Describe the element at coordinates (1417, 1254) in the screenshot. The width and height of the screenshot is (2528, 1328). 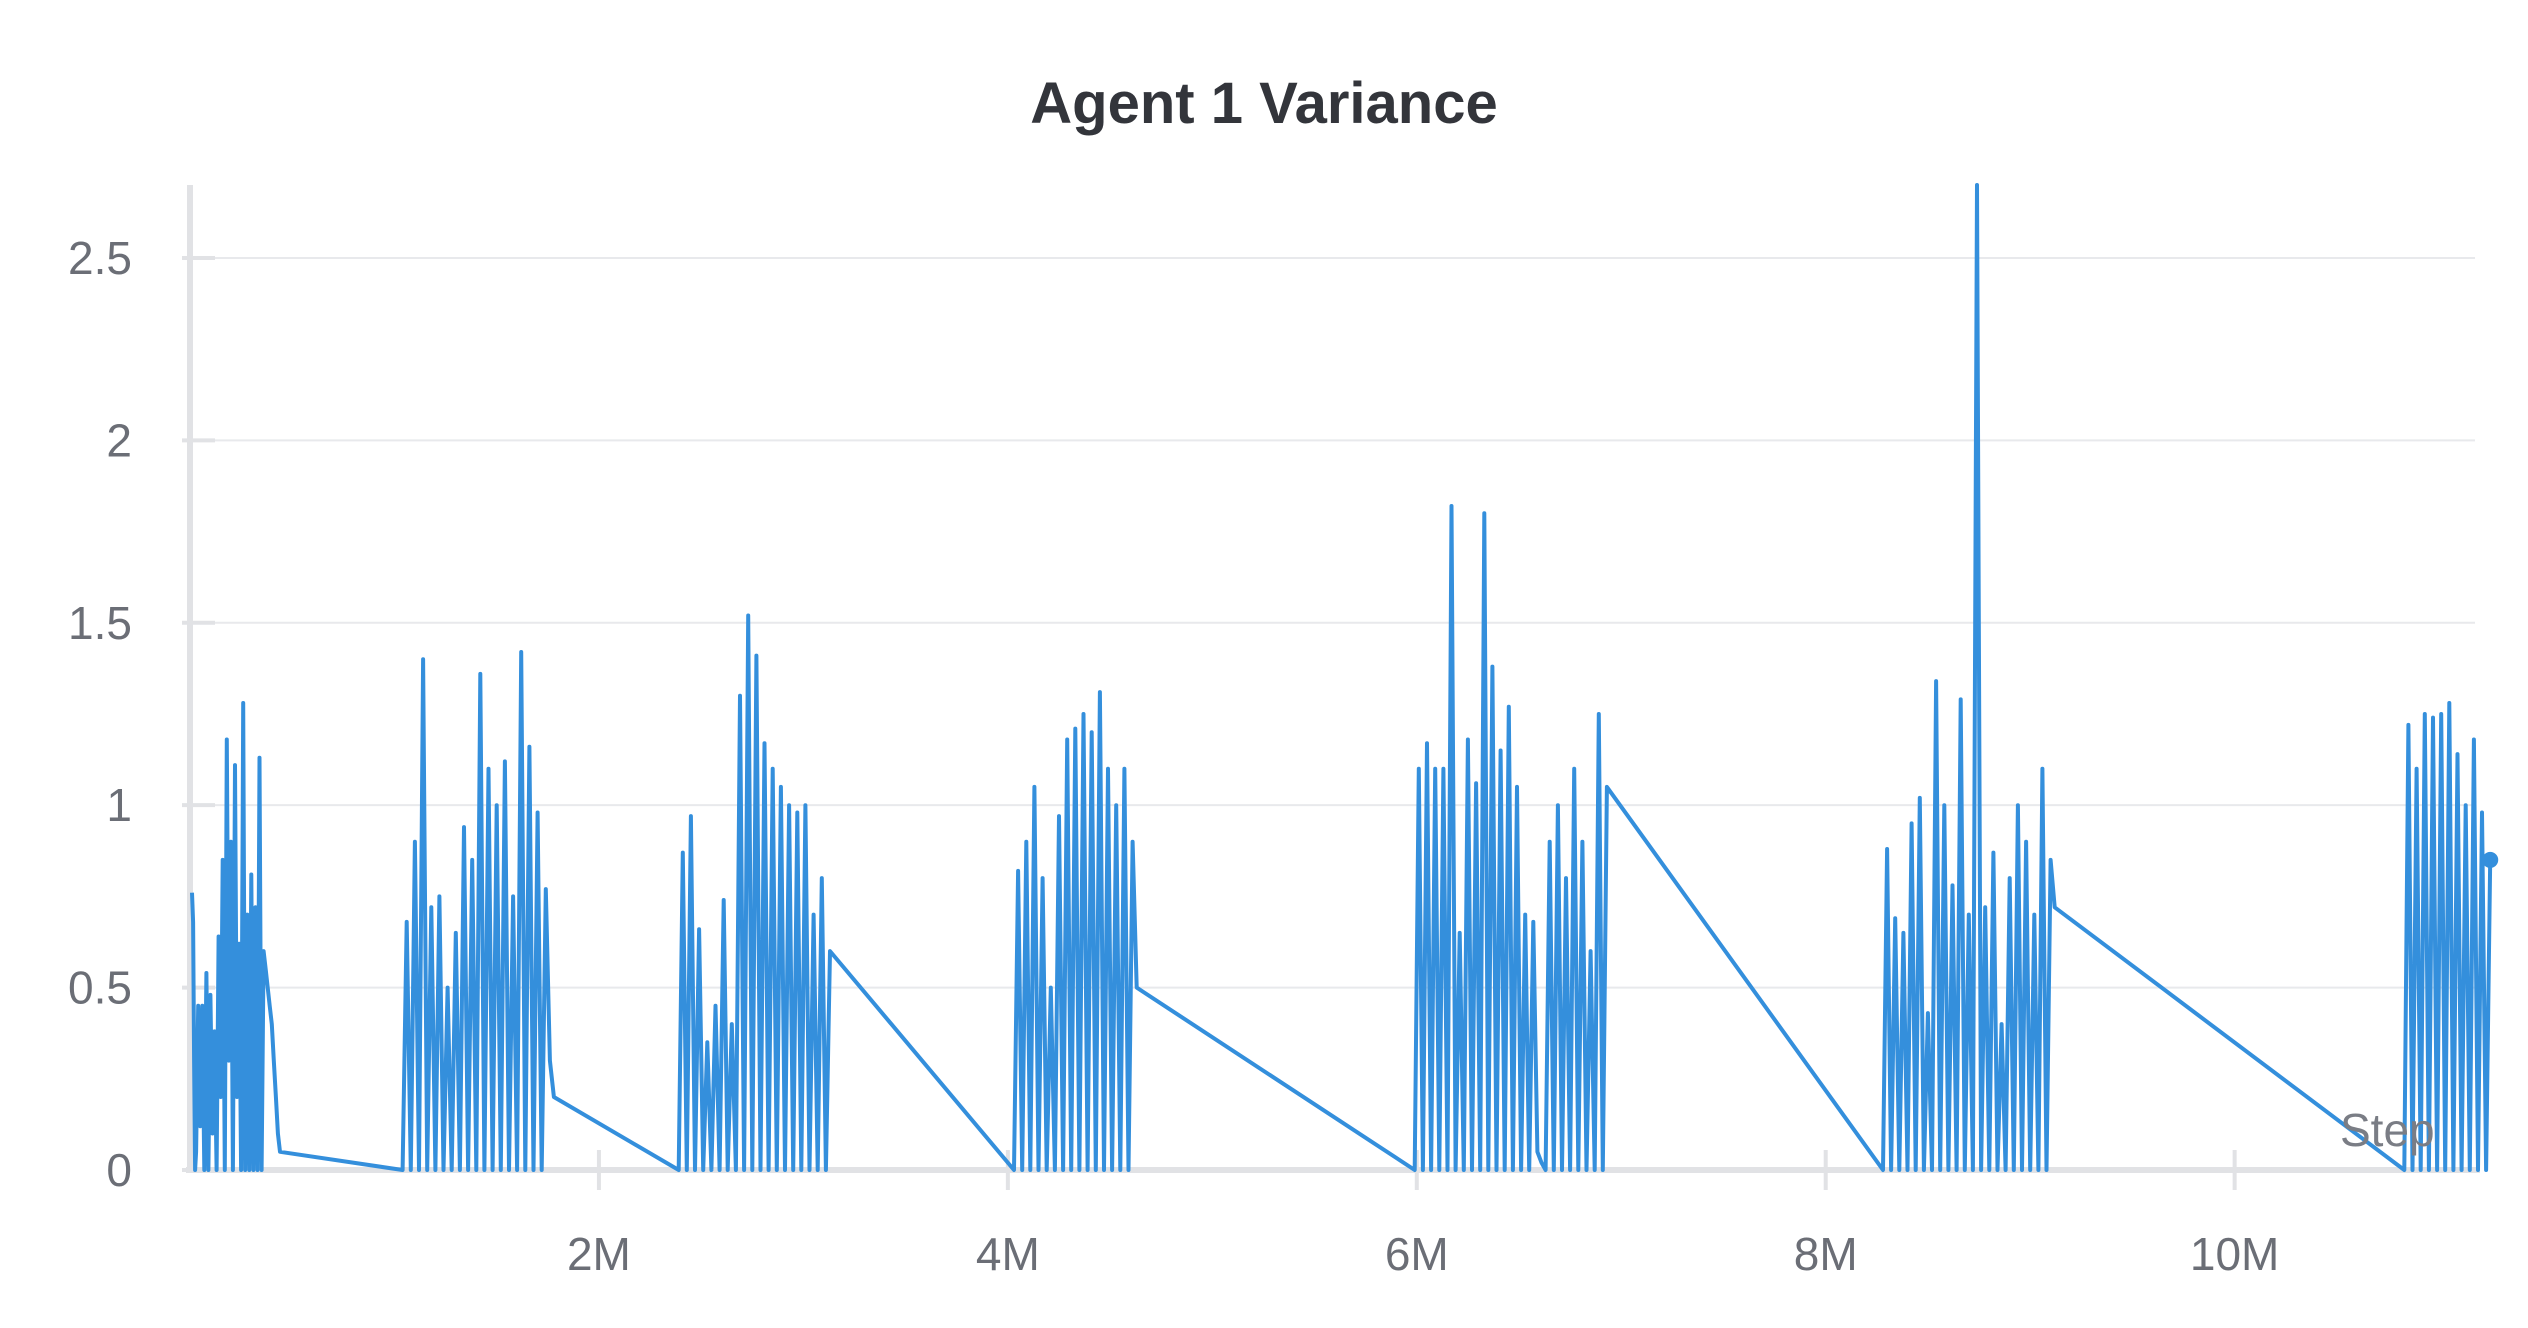
I see `x-tick-label: 6M` at that location.